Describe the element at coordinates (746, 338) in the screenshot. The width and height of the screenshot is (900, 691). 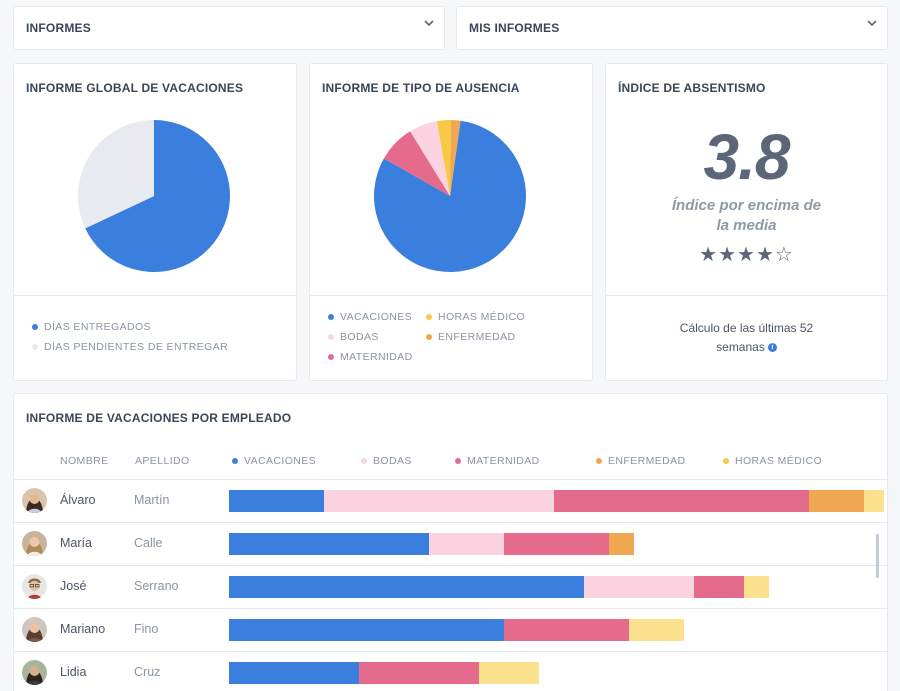
I see `calculation-note: Cálculo de las últimas 52 semanas i` at that location.